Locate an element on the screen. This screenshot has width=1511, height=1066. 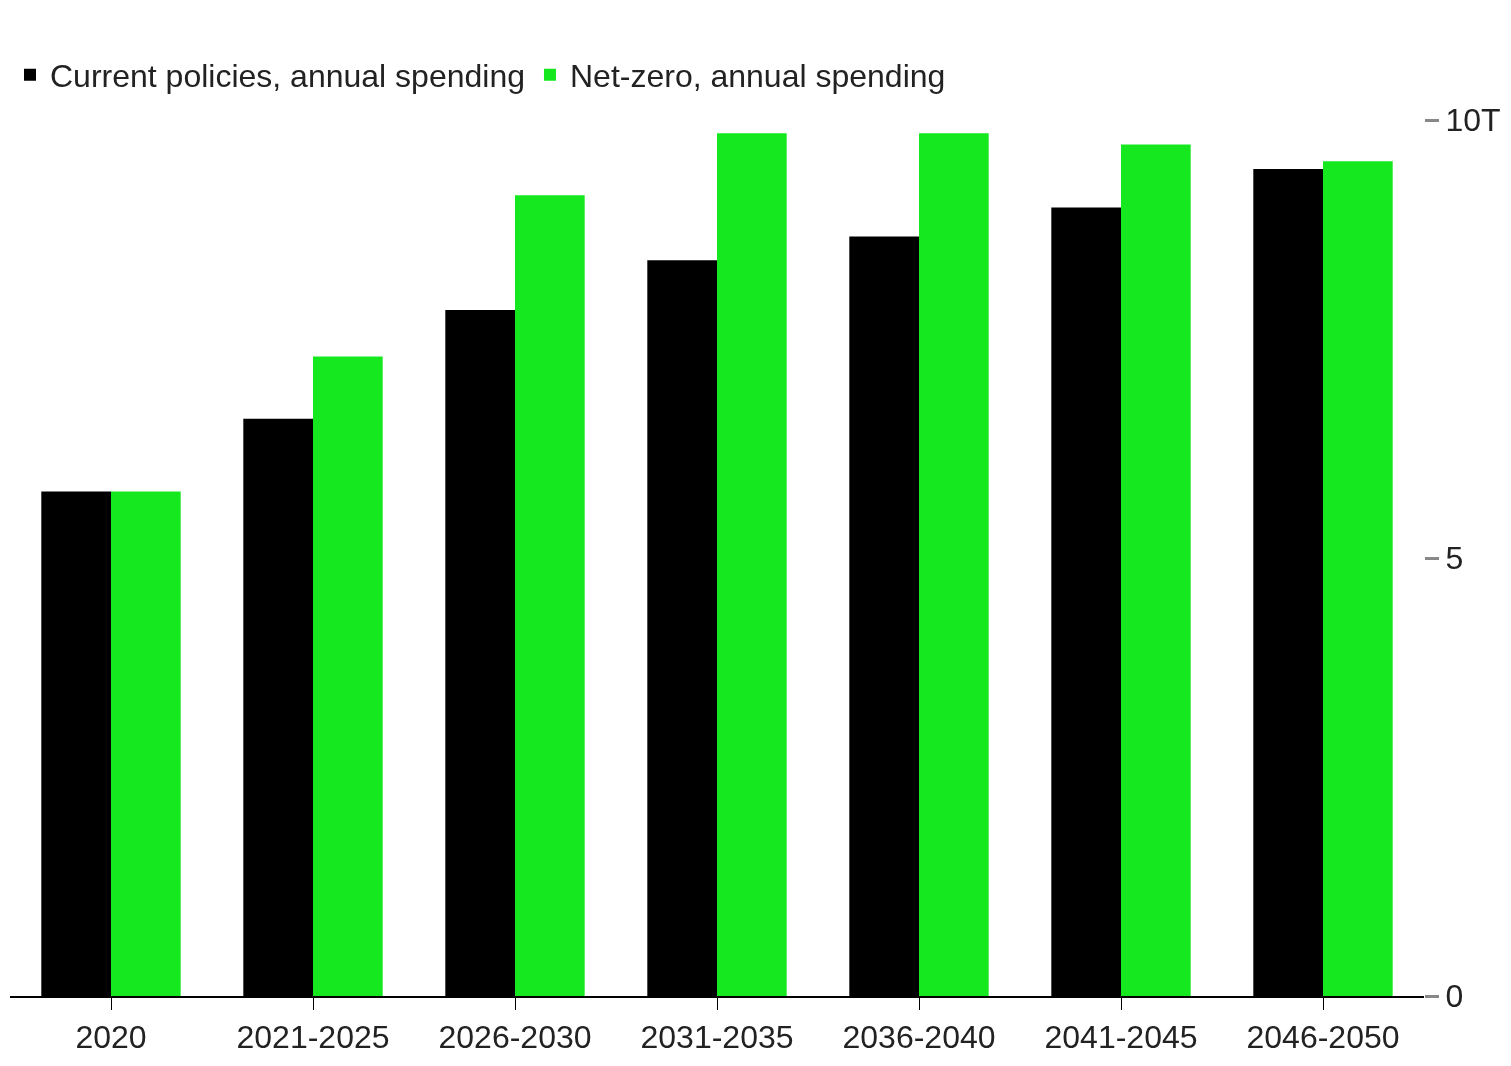
x-tick-label: 2031-2035 is located at coordinates (717, 1037).